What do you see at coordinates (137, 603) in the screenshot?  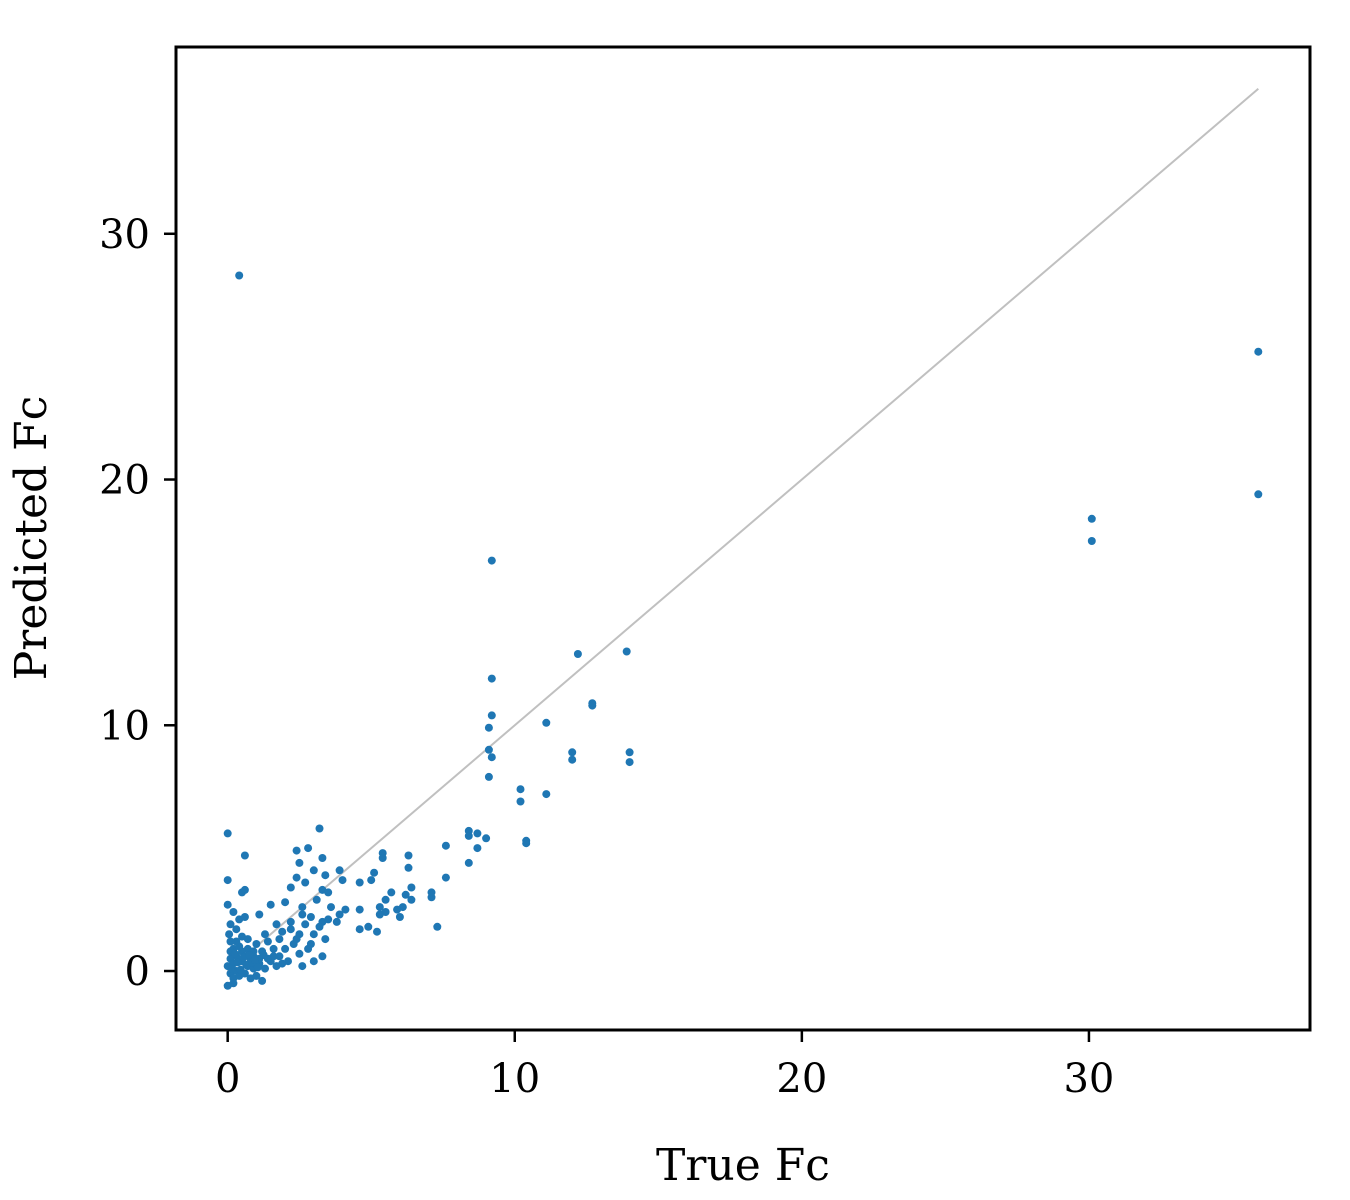 I see `y-axis-ticks: 0 10 20 30` at bounding box center [137, 603].